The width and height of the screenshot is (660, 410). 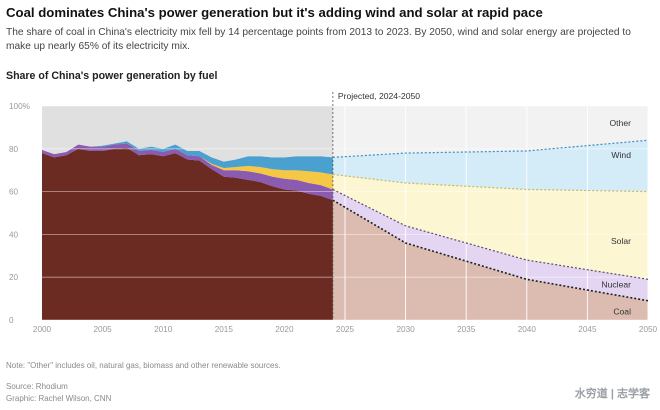 I want to click on projected-line-coal, so click(x=490, y=250).